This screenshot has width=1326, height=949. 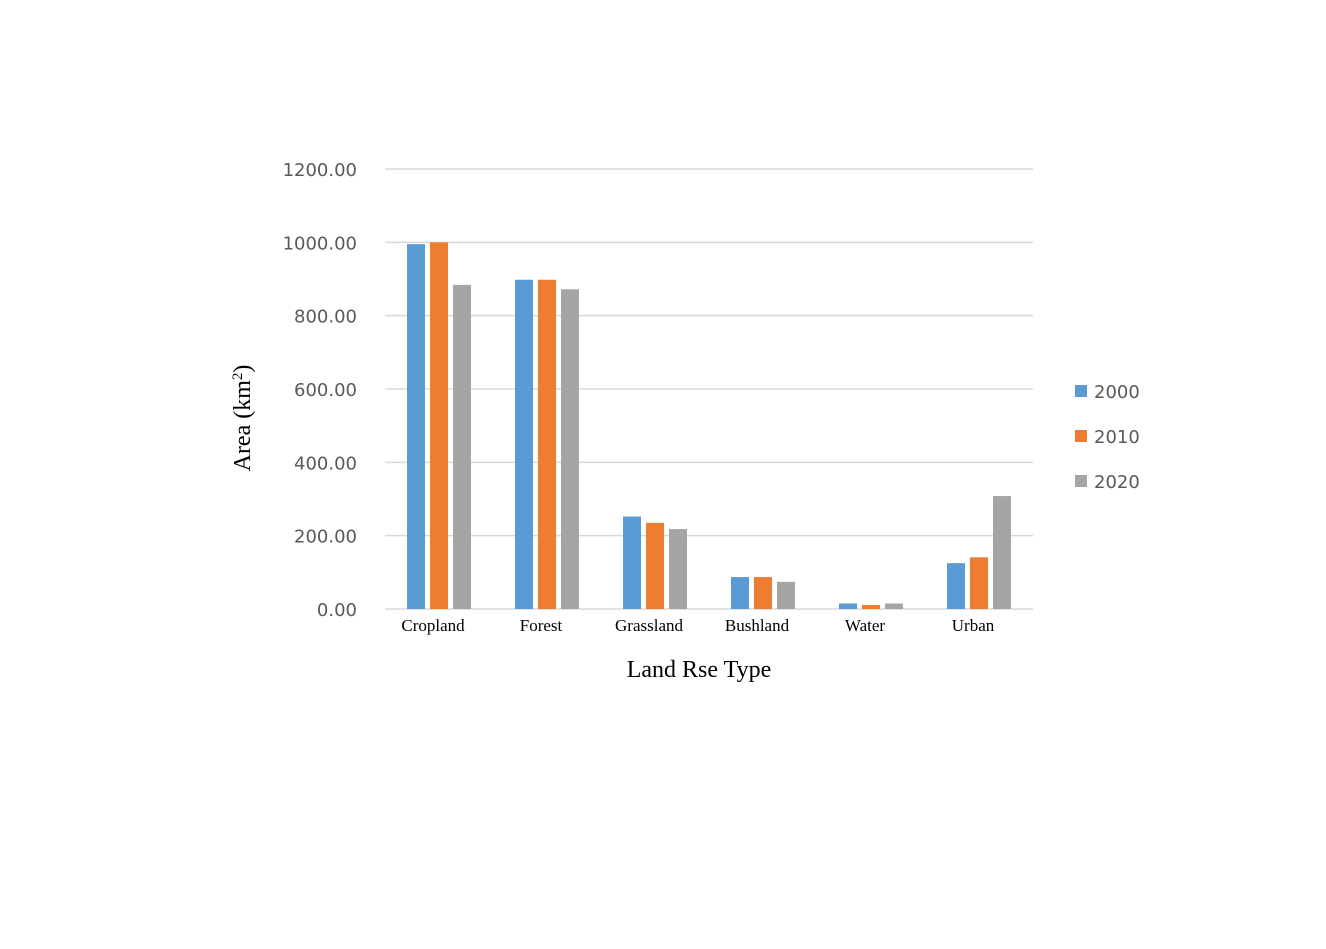 I want to click on y-axis-title: Area (km2), so click(x=243, y=418).